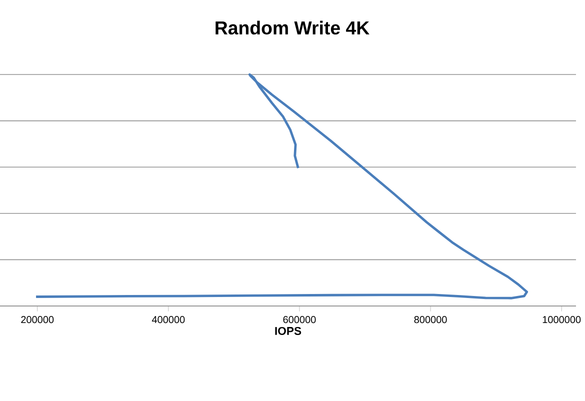 This screenshot has height=401, width=585. I want to click on chart-title: Random Write 4K, so click(293, 27).